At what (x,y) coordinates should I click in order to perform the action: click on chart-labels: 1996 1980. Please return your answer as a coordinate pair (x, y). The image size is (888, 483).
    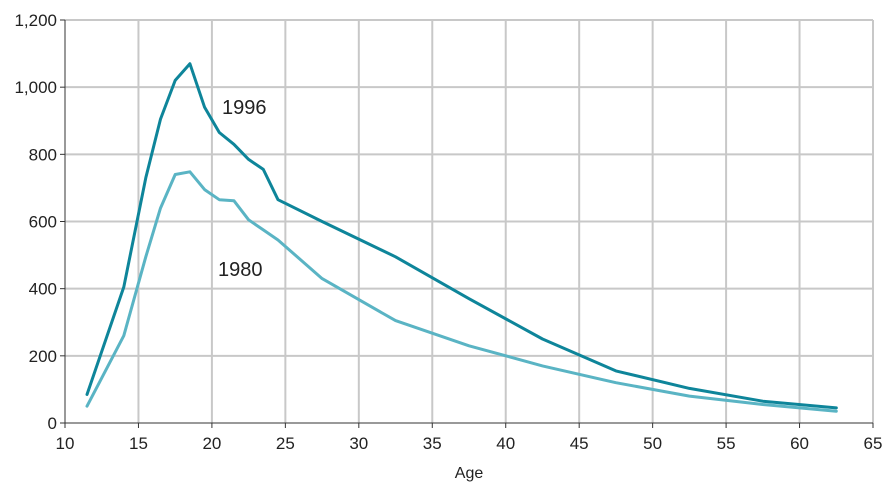
    Looking at the image, I should click on (242, 189).